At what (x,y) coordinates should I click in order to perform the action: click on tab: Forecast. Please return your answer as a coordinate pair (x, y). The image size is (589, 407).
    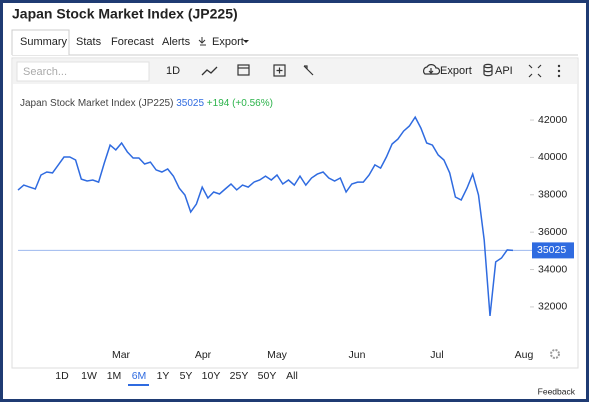
    Looking at the image, I should click on (132, 42).